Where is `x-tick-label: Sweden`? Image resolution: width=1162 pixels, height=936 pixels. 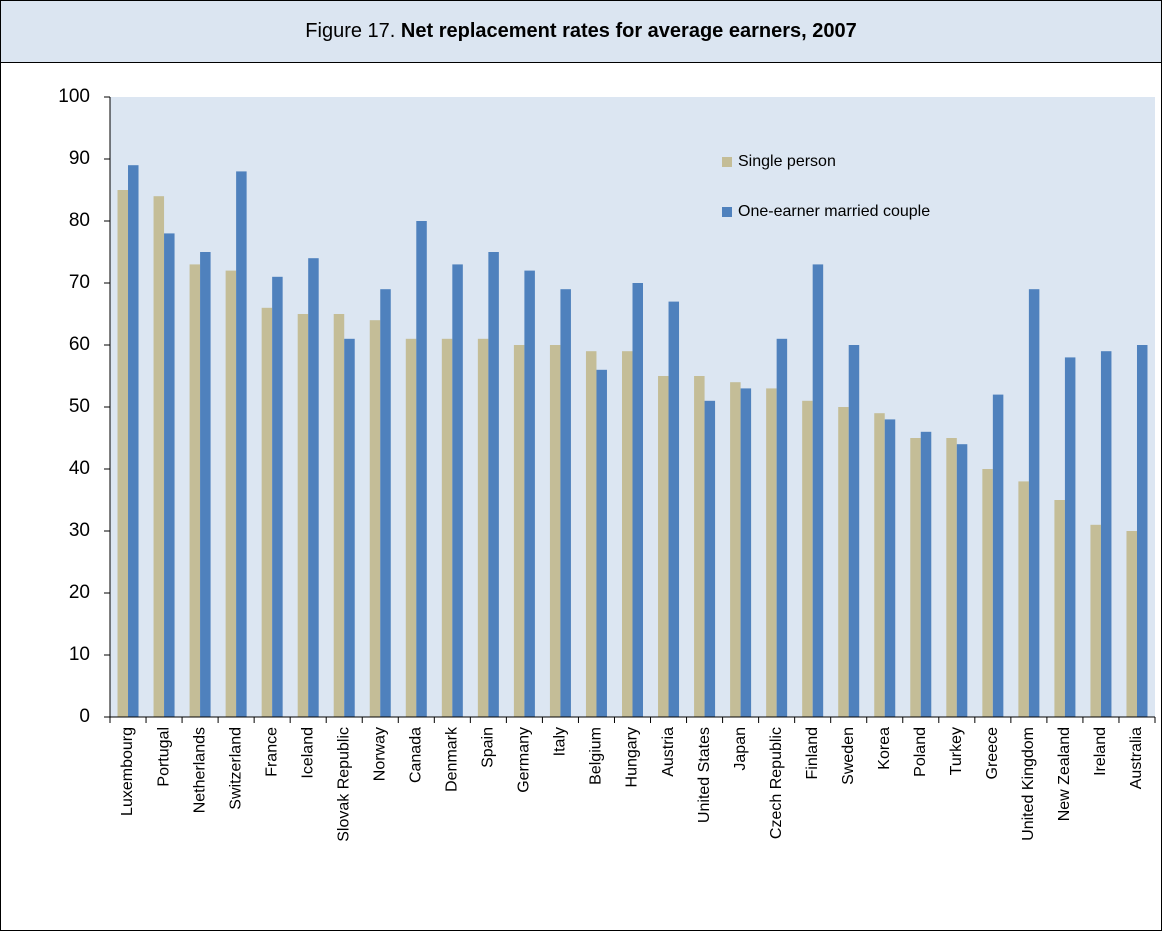
x-tick-label: Sweden is located at coordinates (848, 756).